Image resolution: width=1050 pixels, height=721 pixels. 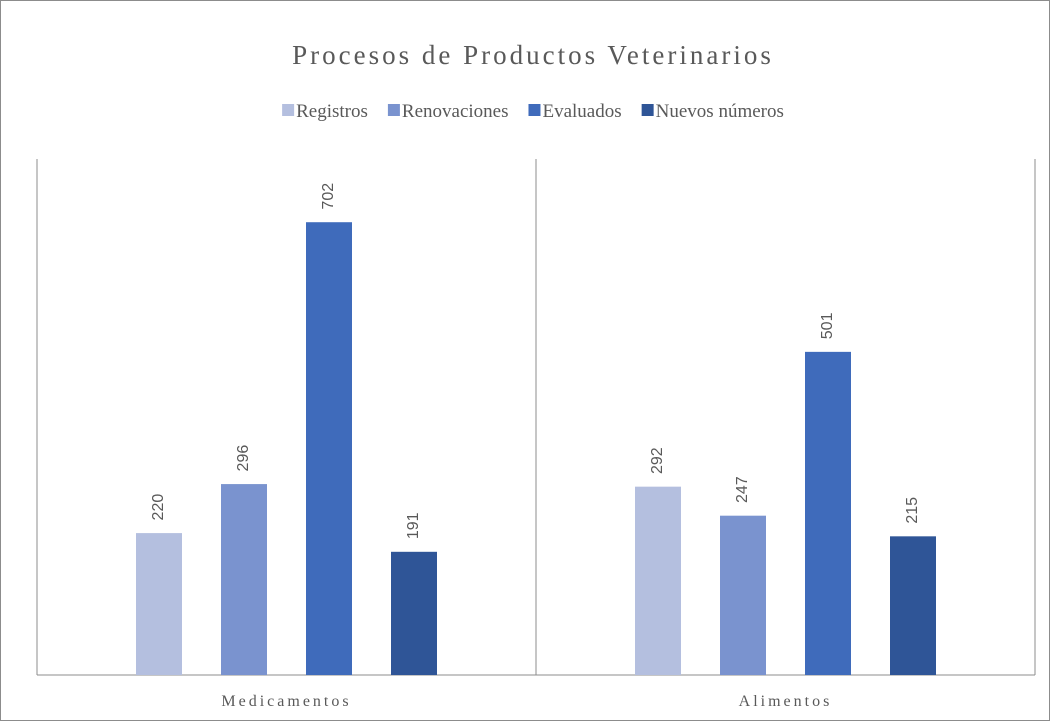 I want to click on data-label: 296, so click(x=243, y=458).